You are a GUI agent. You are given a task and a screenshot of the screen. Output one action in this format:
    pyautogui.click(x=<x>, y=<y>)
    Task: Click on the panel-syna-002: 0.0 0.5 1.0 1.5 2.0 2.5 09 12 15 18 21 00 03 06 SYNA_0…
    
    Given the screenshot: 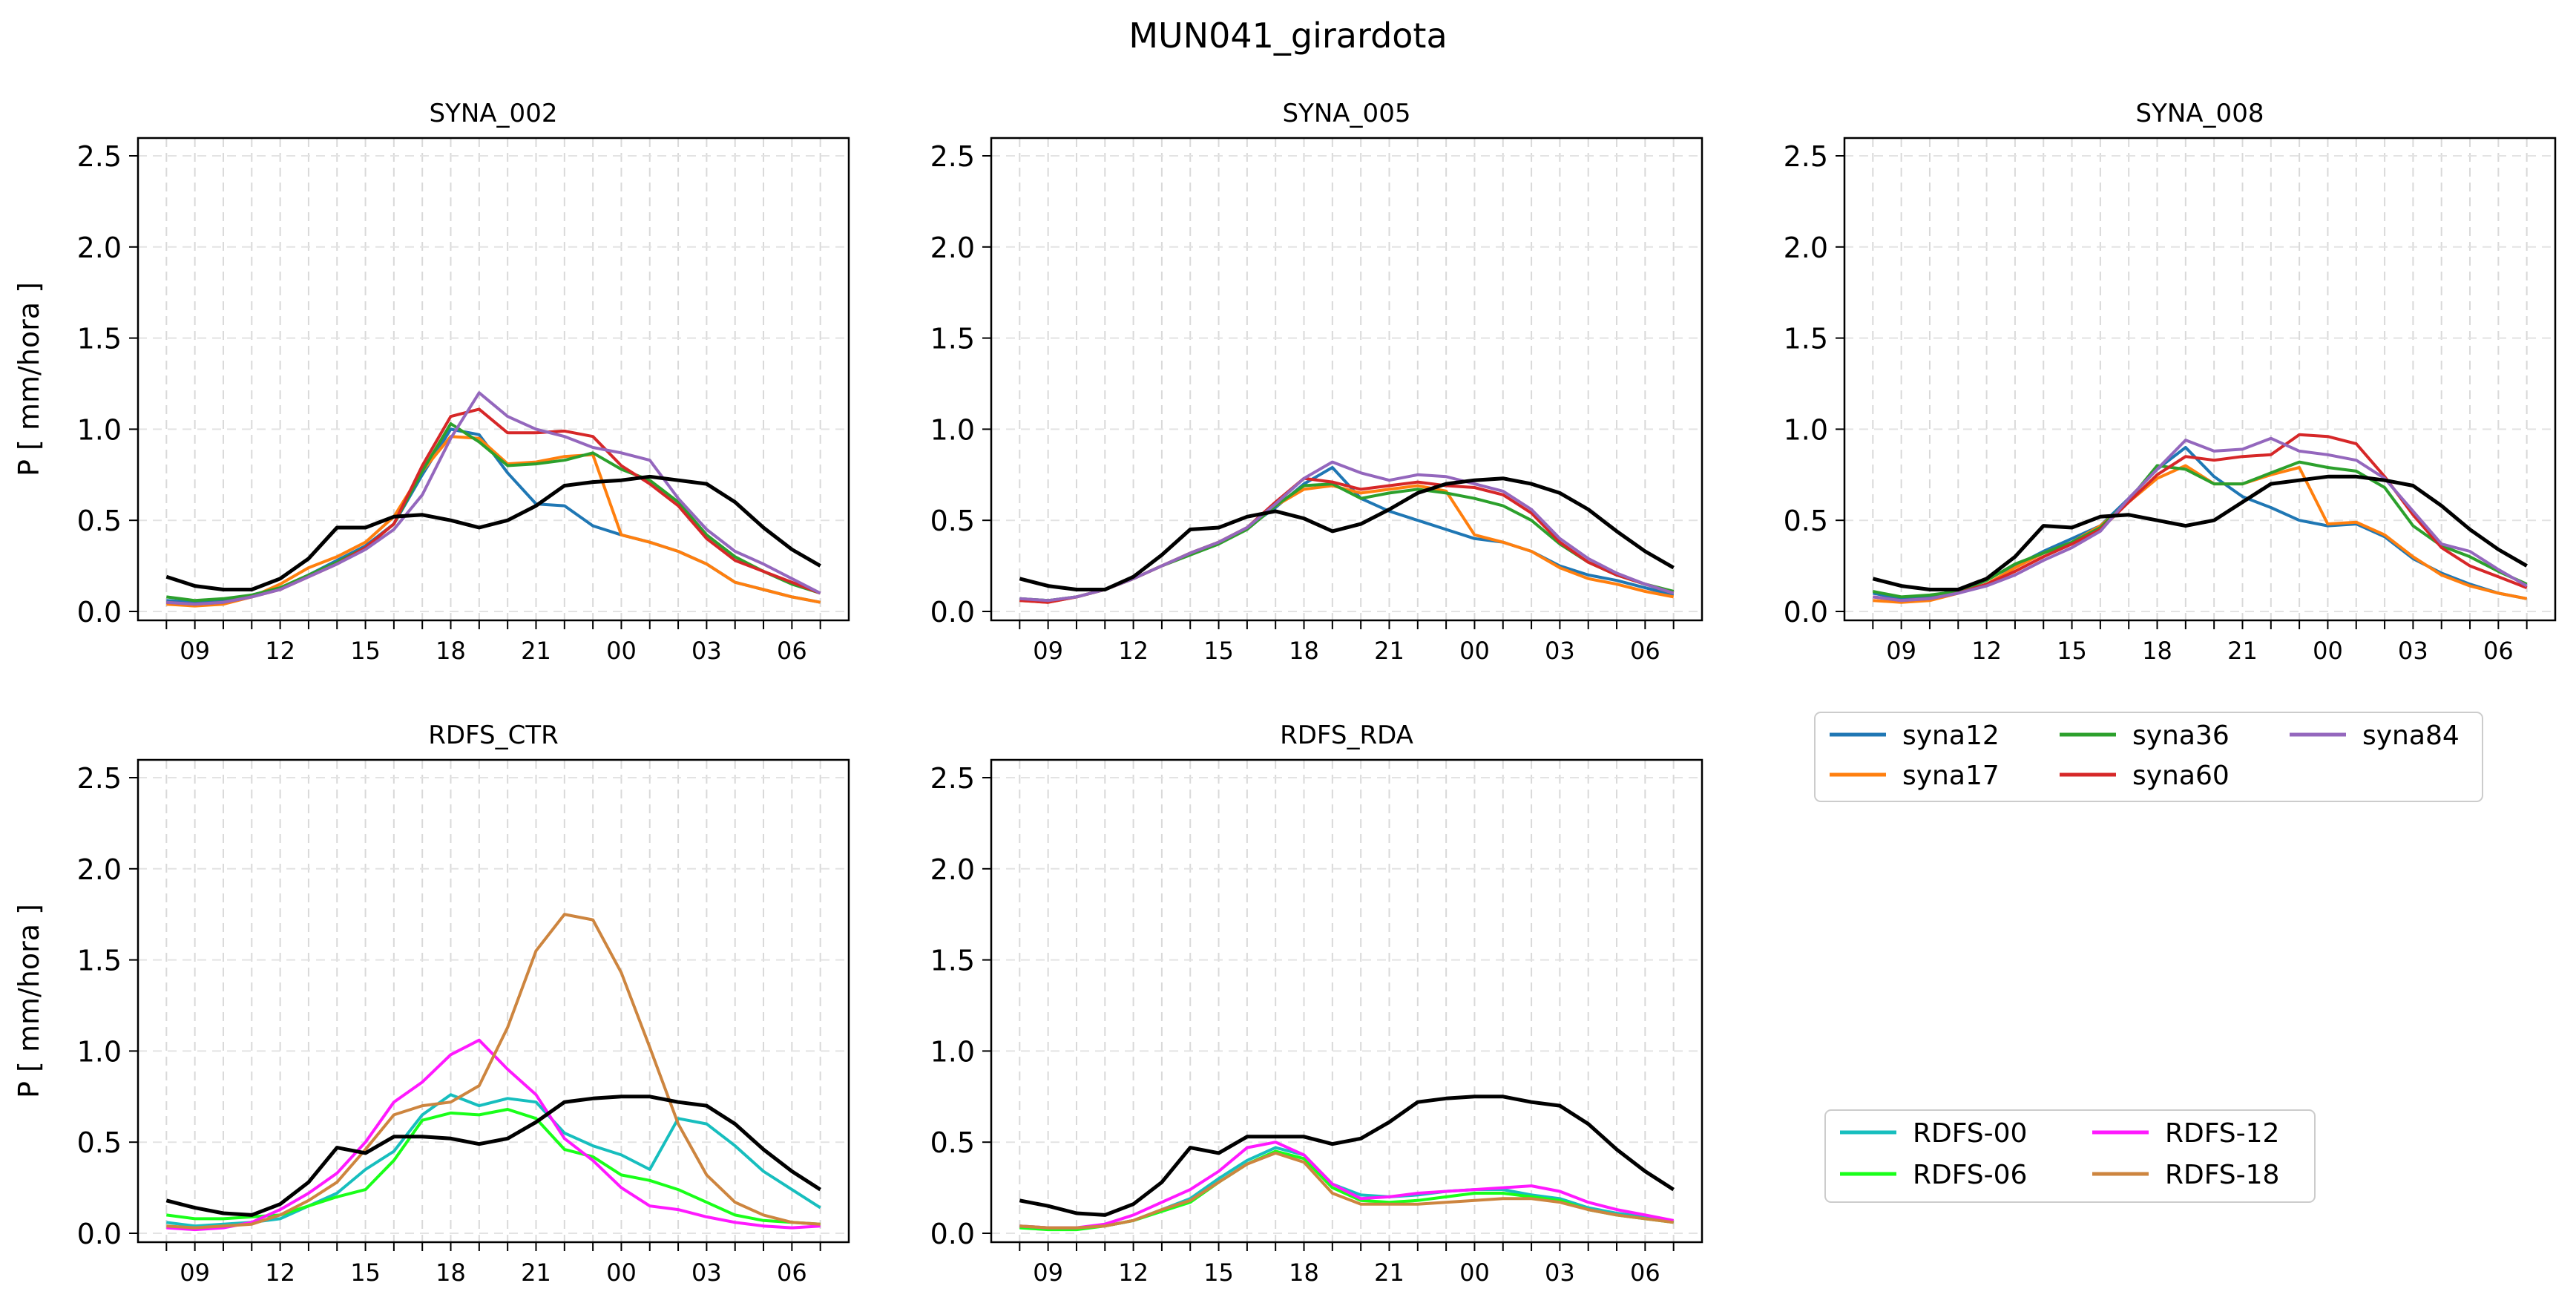 What is the action you would take?
    pyautogui.click(x=431, y=382)
    